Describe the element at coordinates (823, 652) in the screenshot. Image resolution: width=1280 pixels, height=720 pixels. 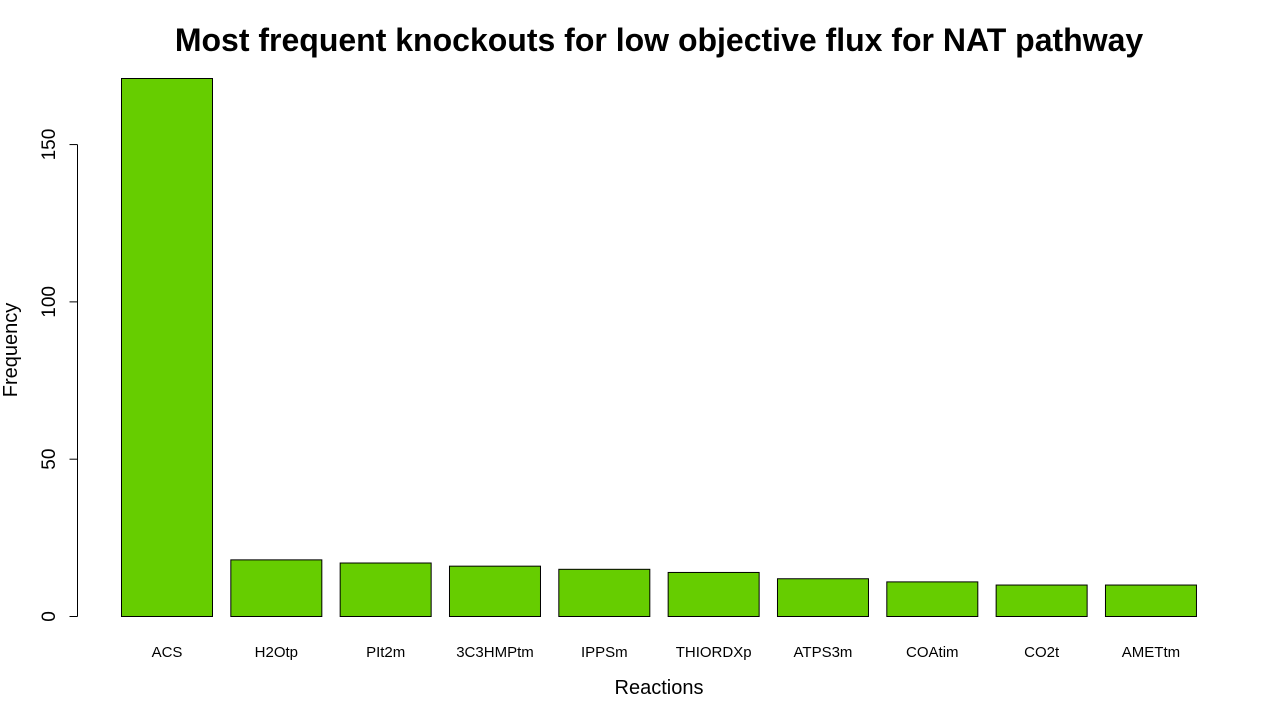
I see `category-label: ATPS3m` at that location.